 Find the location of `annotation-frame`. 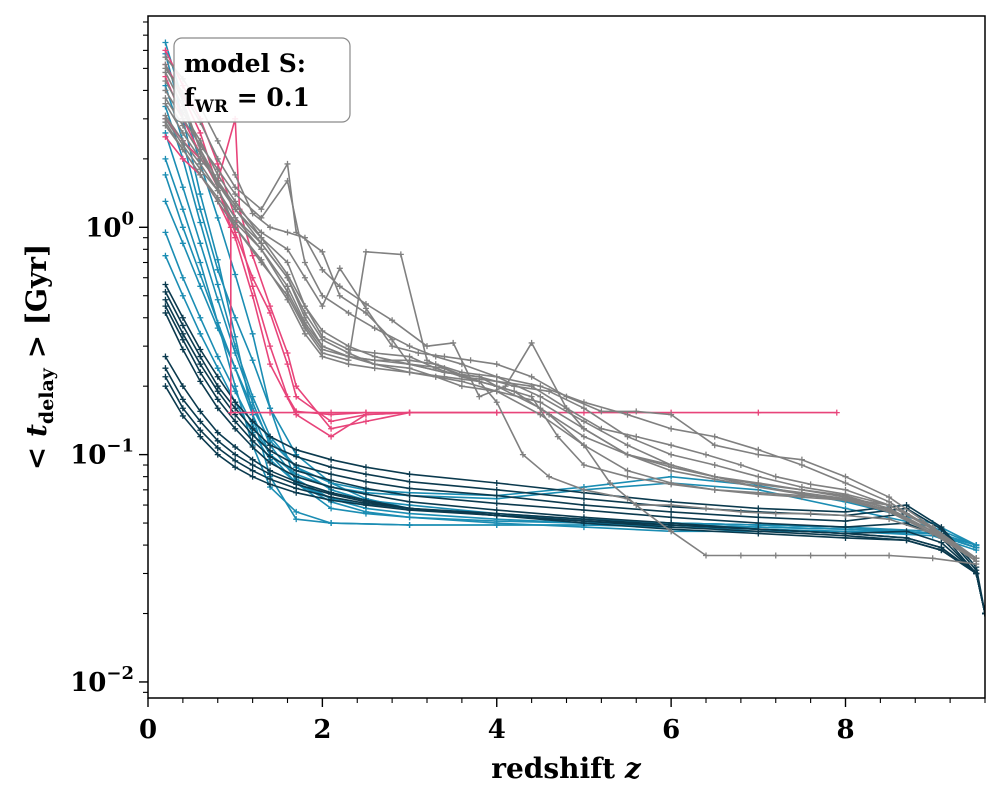

annotation-frame is located at coordinates (262, 80).